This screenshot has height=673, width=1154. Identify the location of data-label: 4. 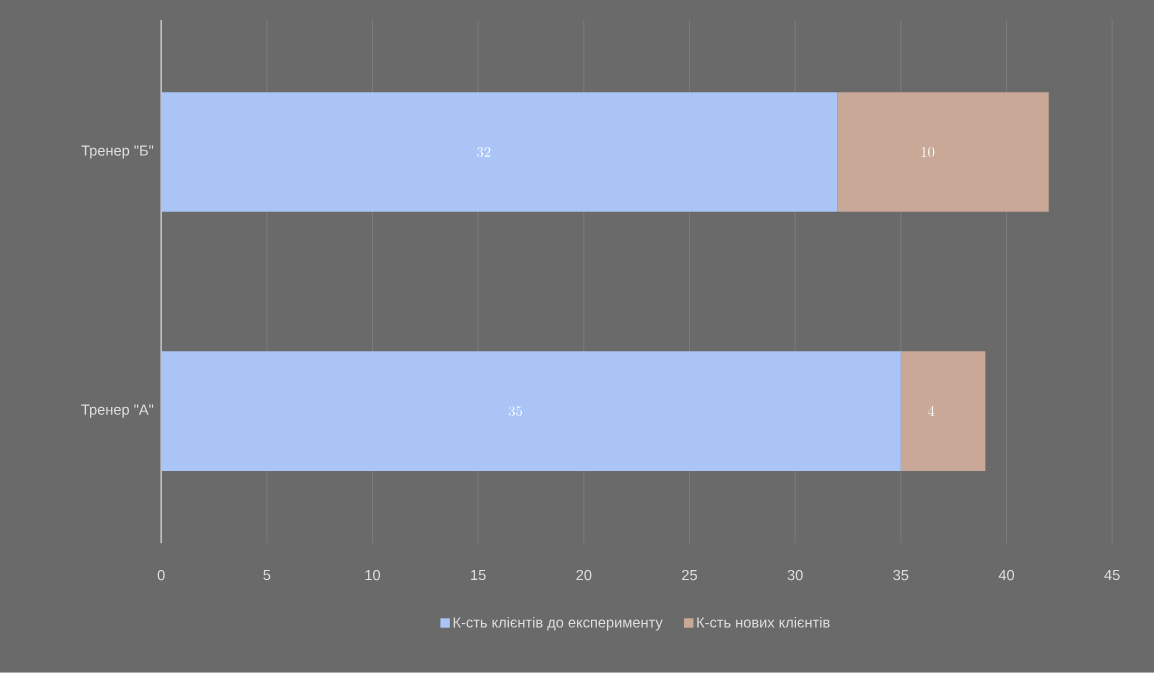
(931, 411).